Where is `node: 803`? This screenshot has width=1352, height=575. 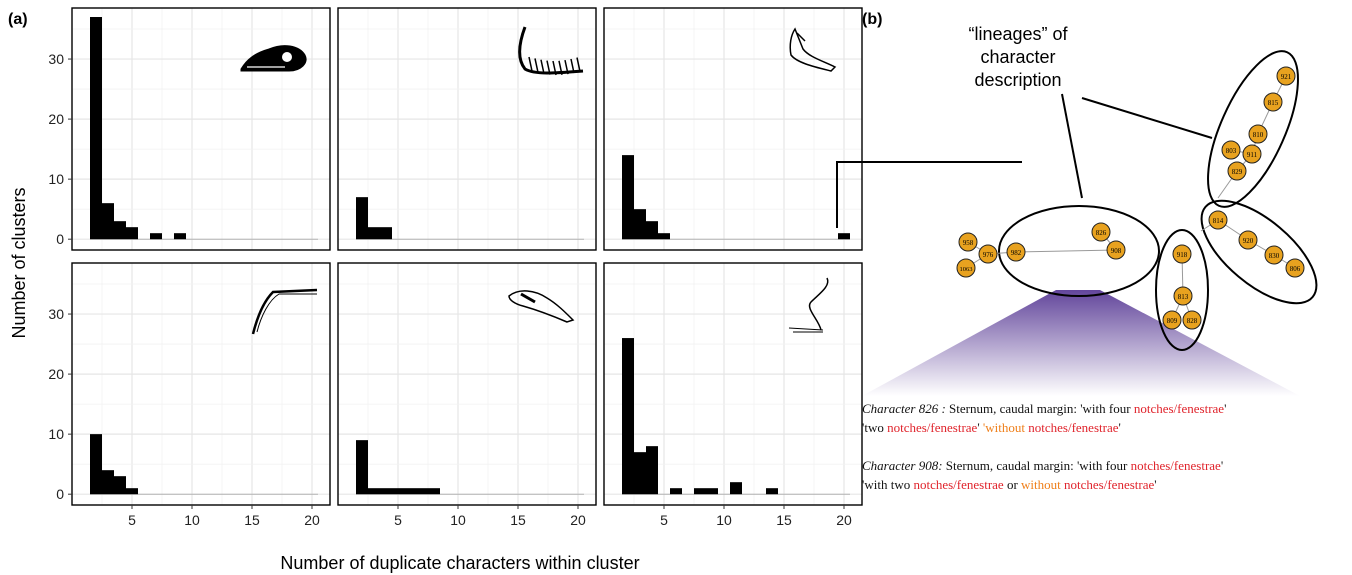
node: 803 is located at coordinates (1231, 150).